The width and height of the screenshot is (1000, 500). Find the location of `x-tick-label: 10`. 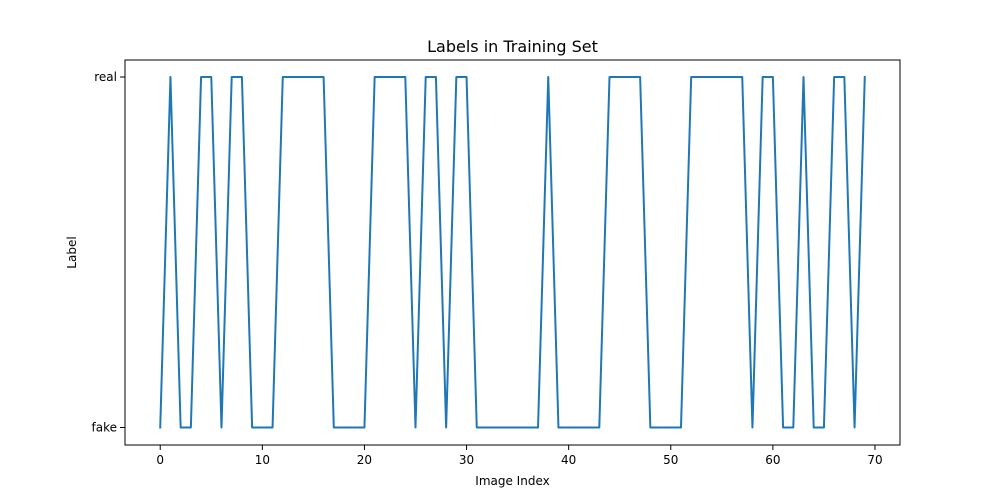

x-tick-label: 10 is located at coordinates (262, 460).